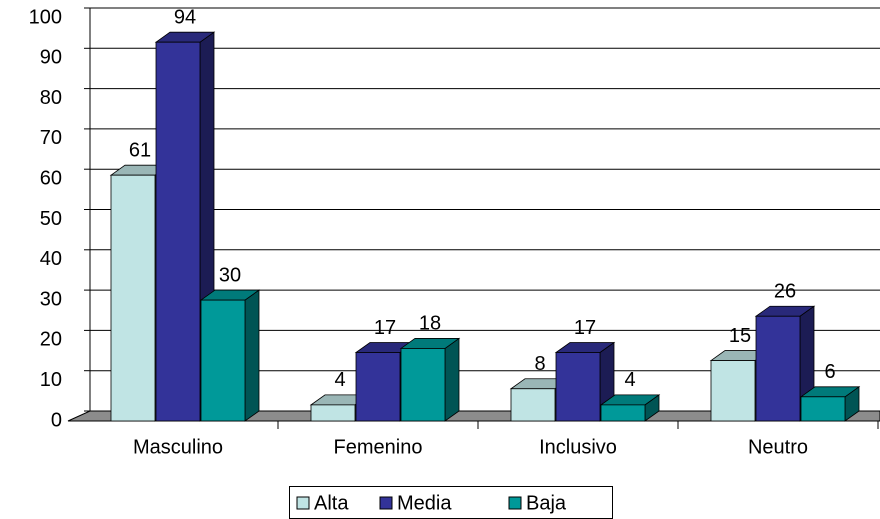 The image size is (880, 519). What do you see at coordinates (56, 420) in the screenshot?
I see `y-tick-label: 0` at bounding box center [56, 420].